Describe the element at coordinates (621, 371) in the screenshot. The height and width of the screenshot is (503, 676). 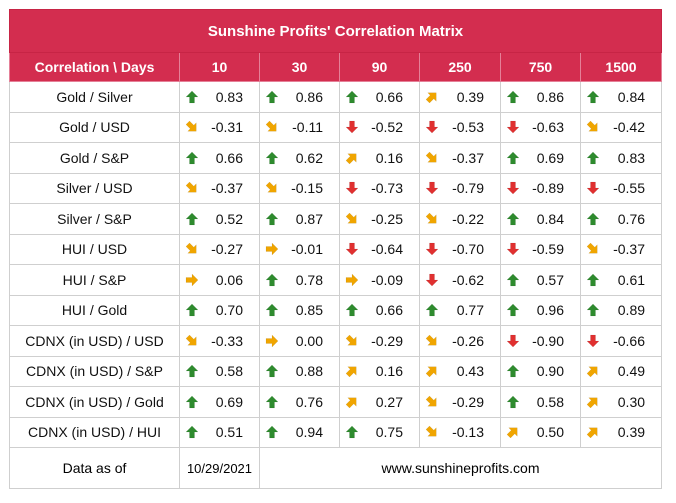
I see `correlation-cell: 0.49` at that location.